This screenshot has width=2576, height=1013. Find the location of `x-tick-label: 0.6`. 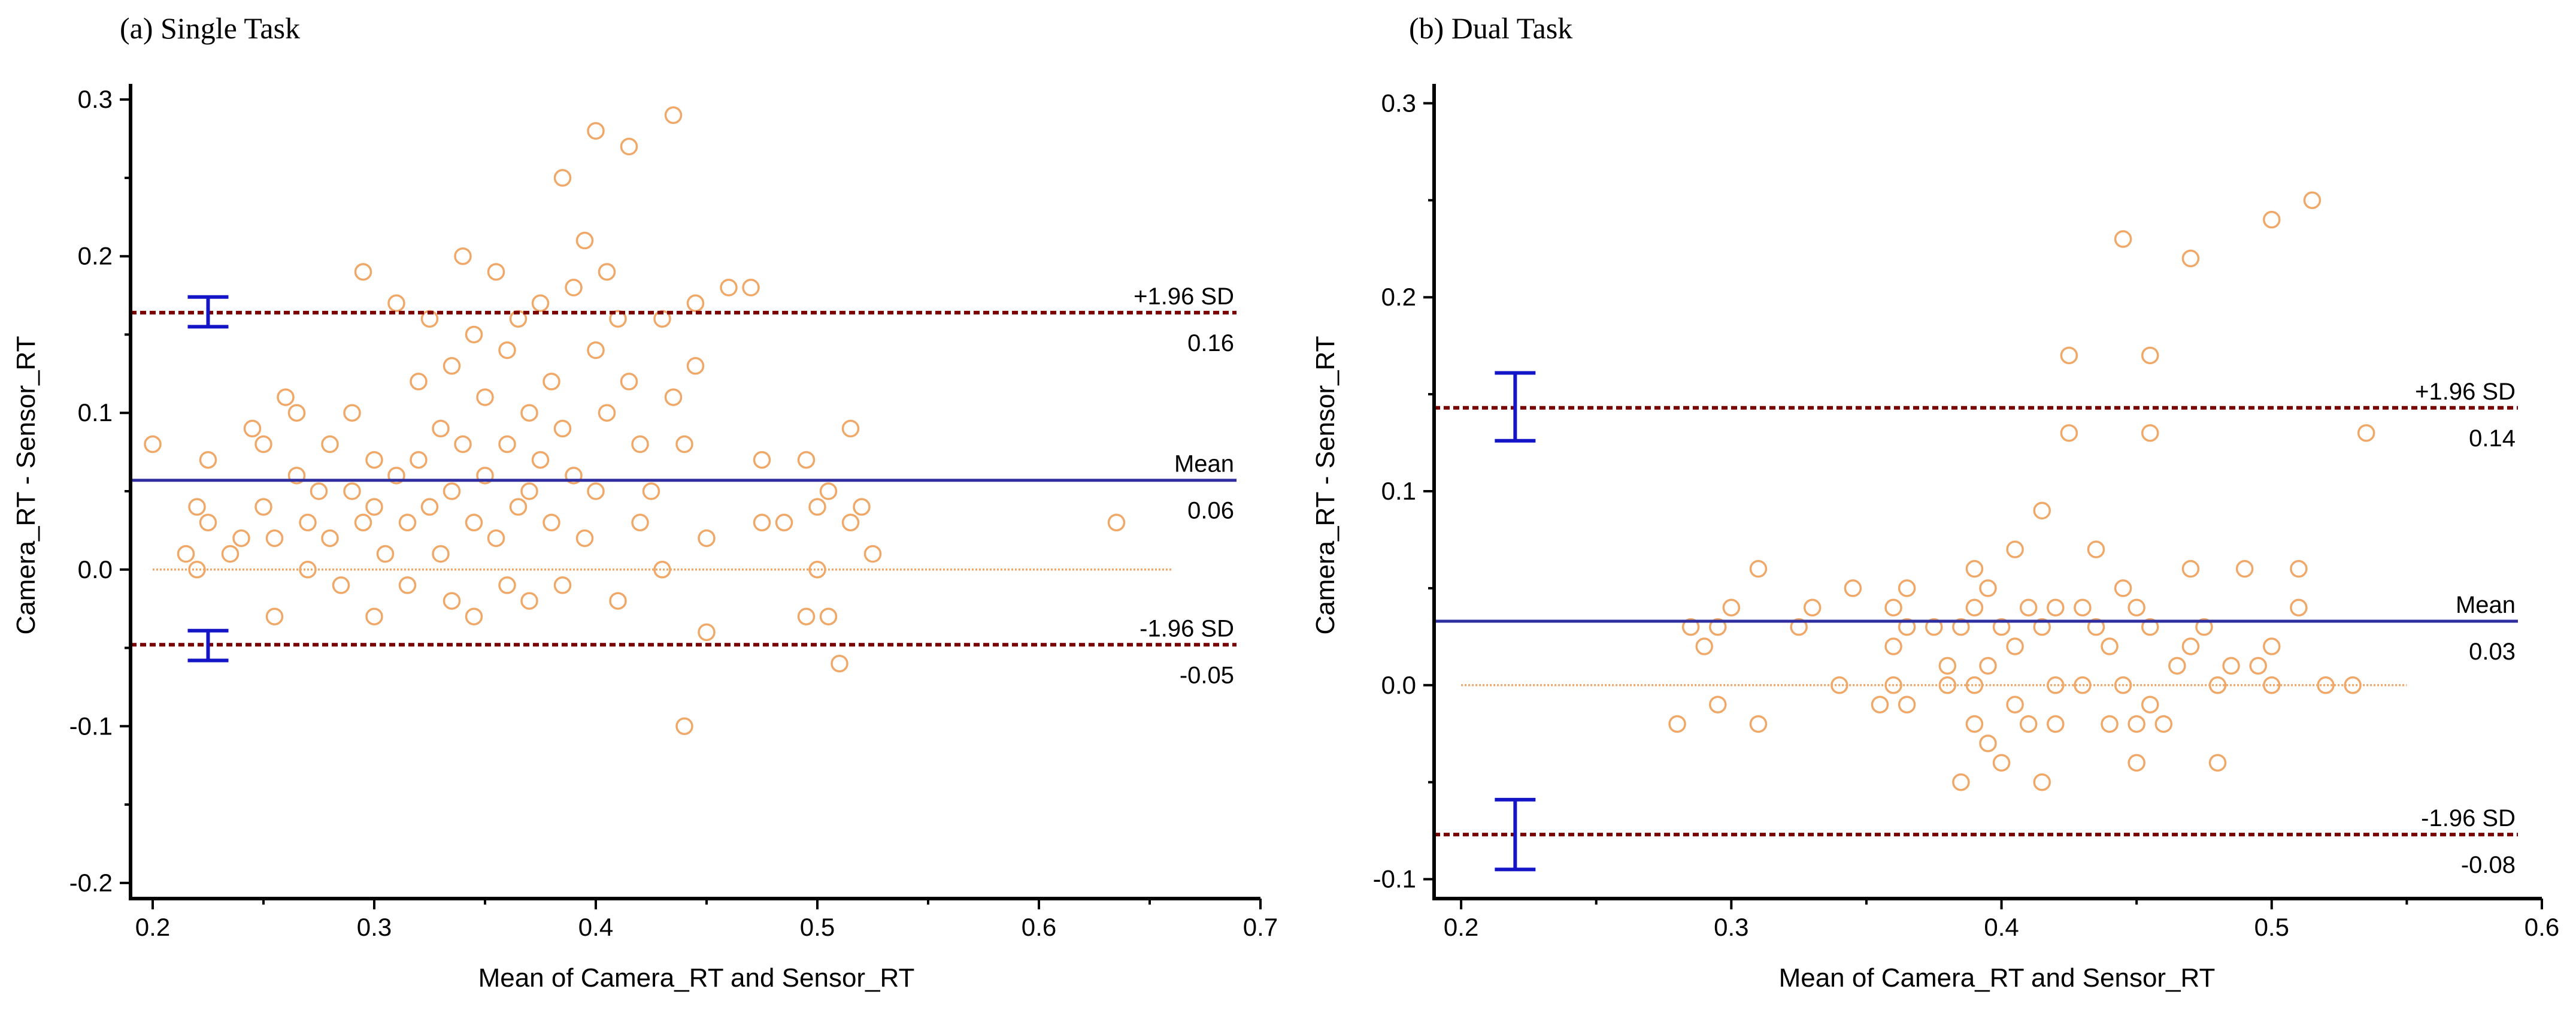

x-tick-label: 0.6 is located at coordinates (1039, 927).